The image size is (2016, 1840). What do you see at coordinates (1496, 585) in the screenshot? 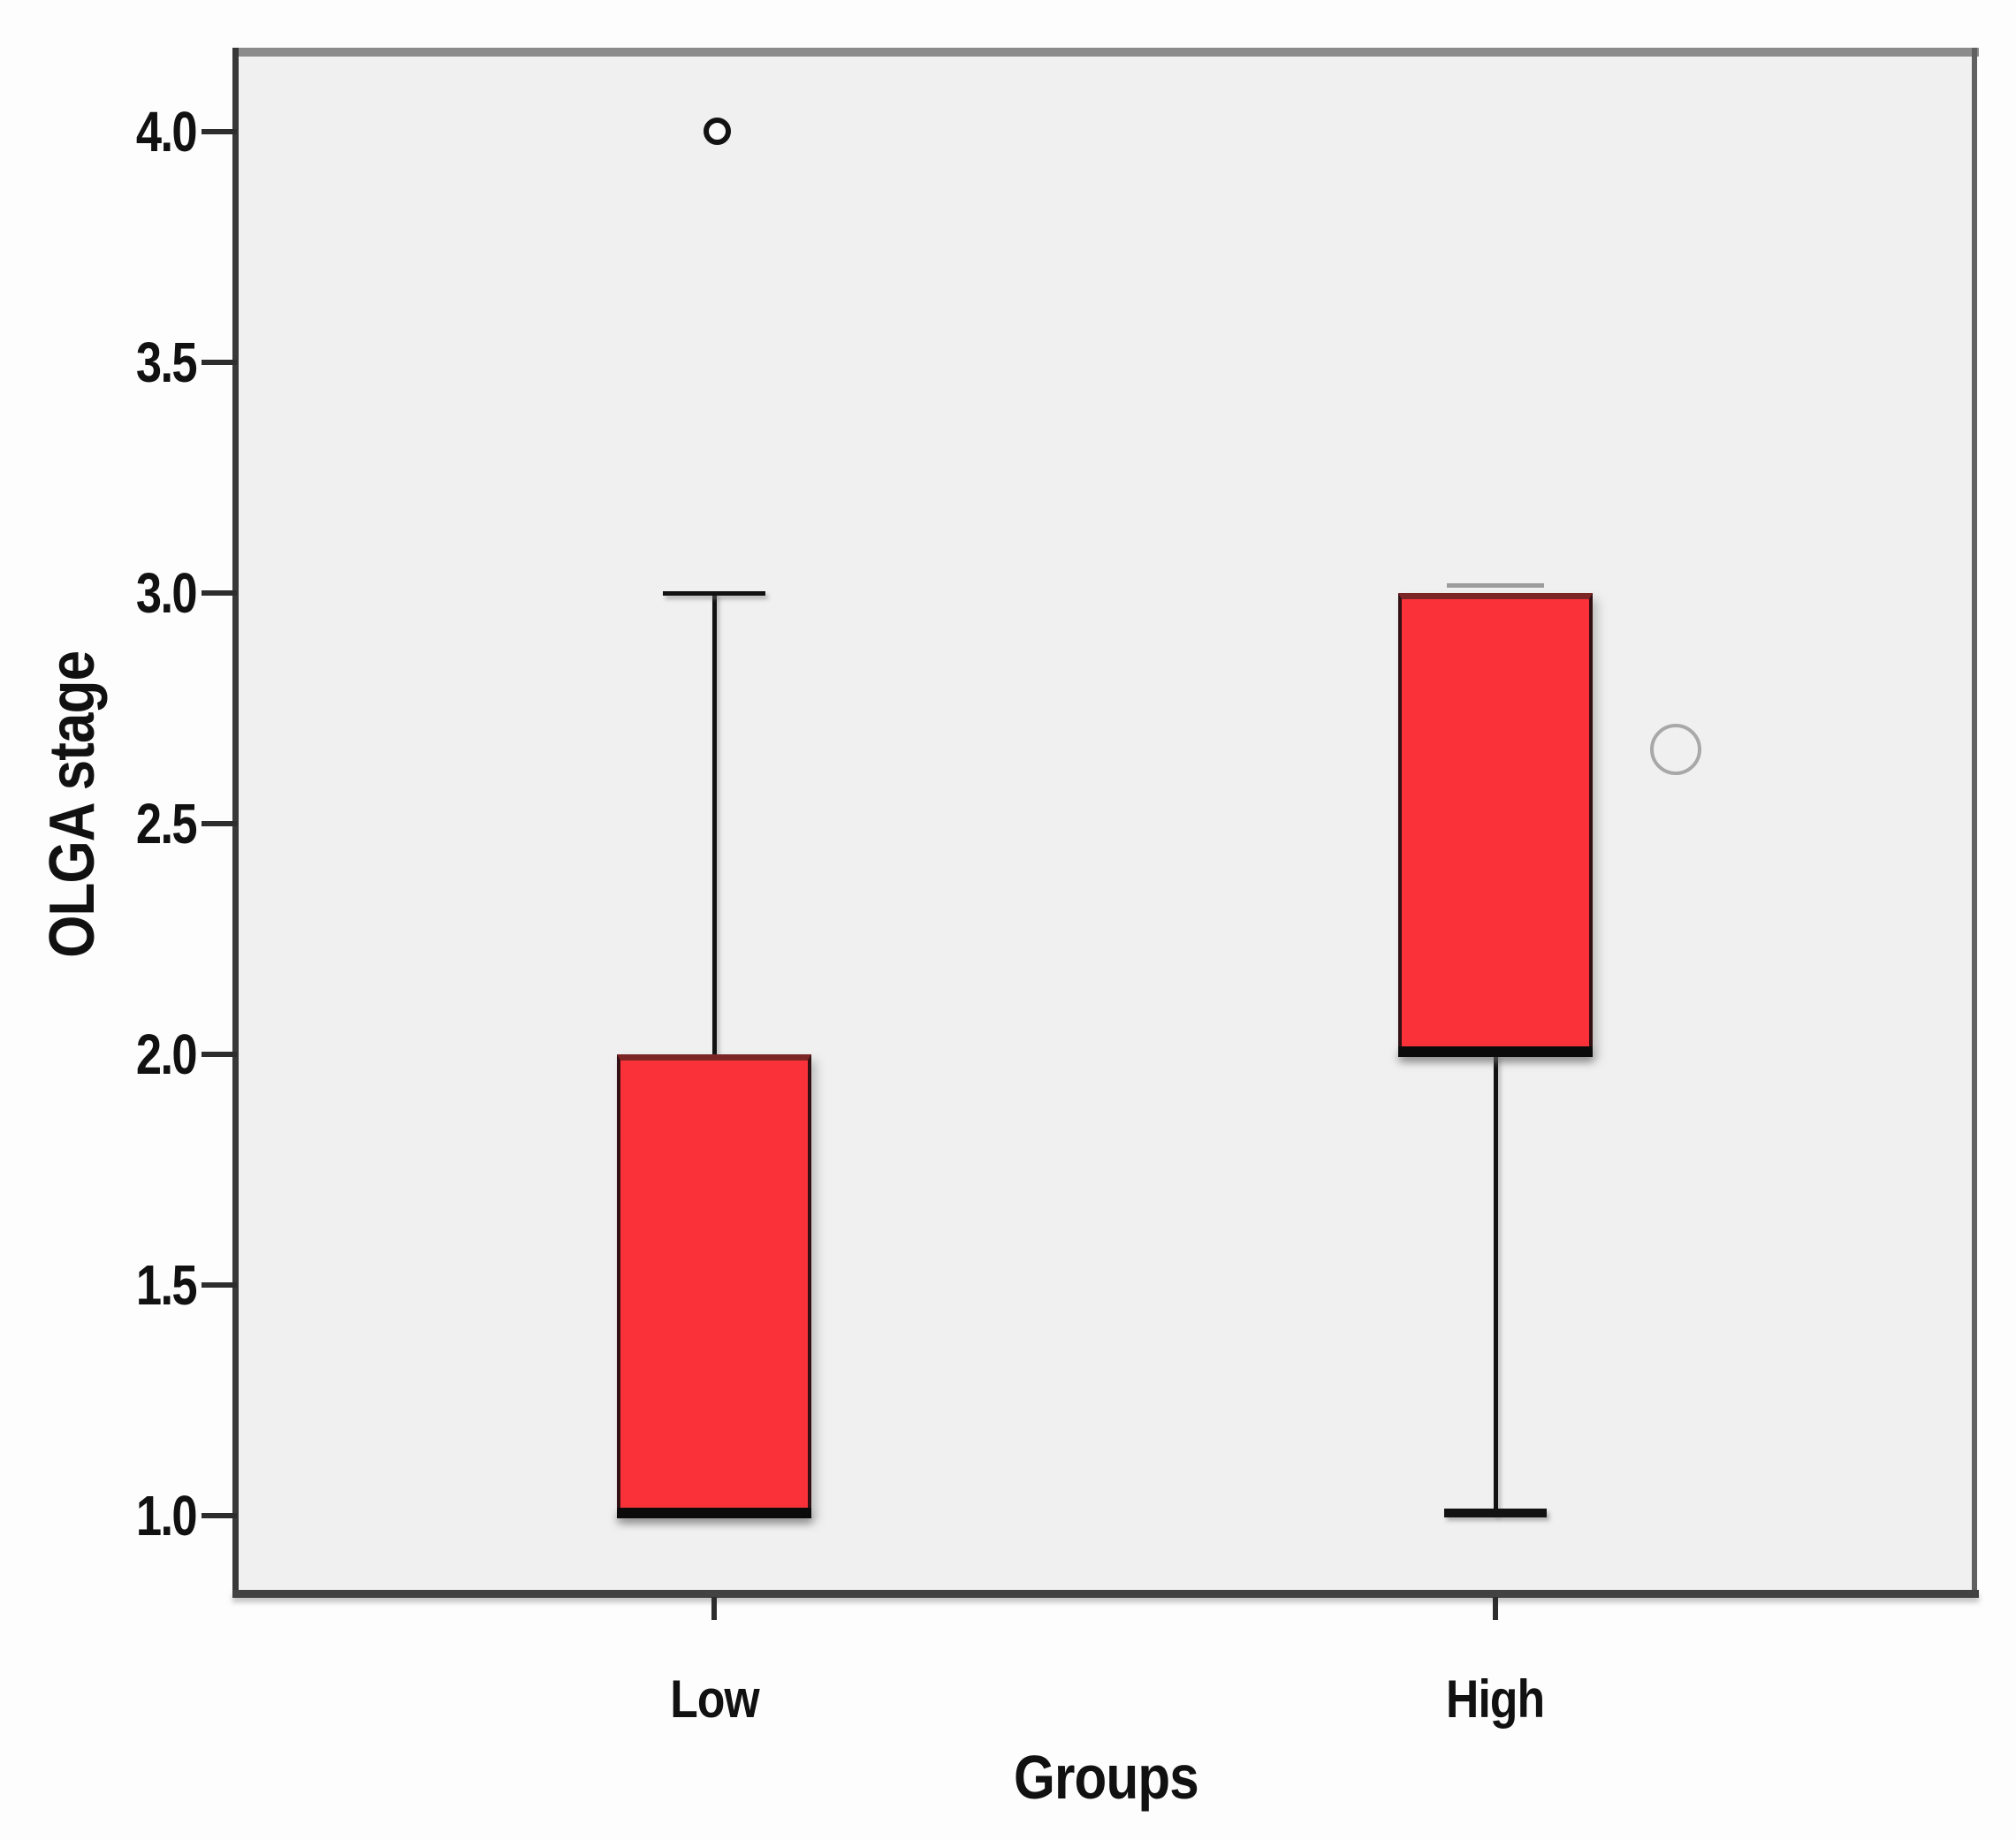
I see `upper-whisker-cap-high` at bounding box center [1496, 585].